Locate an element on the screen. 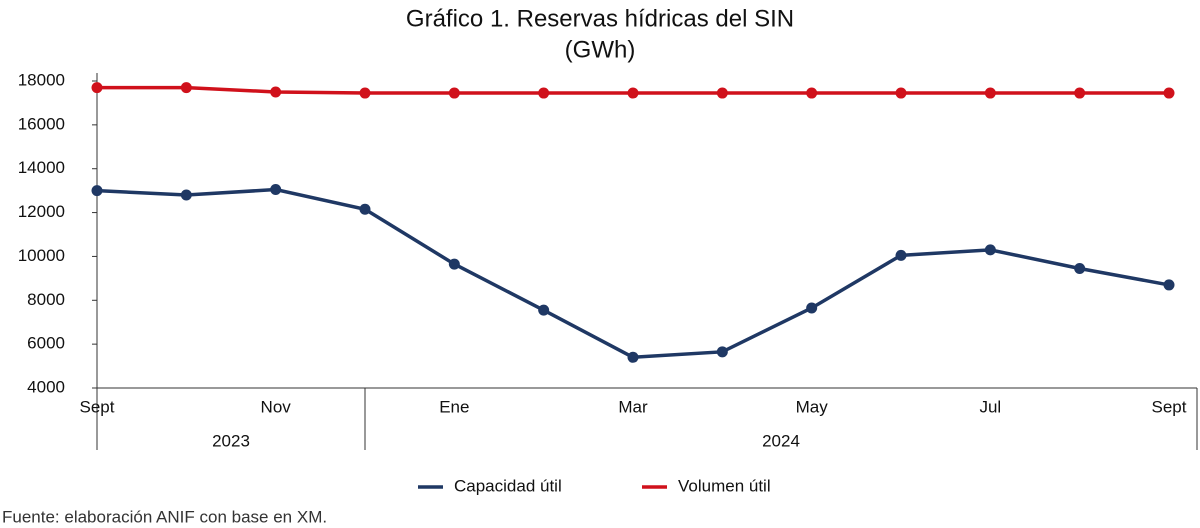 The image size is (1200, 528). y-tick-label: 14000 is located at coordinates (41, 167).